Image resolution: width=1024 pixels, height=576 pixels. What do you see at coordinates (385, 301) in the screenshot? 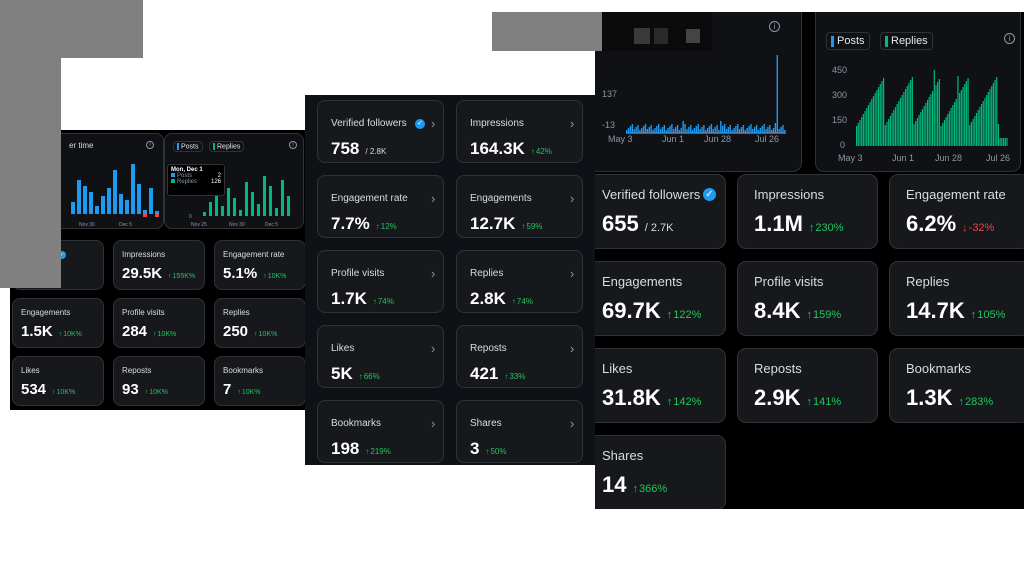
I see `metric-delta-value: 74%` at bounding box center [385, 301].